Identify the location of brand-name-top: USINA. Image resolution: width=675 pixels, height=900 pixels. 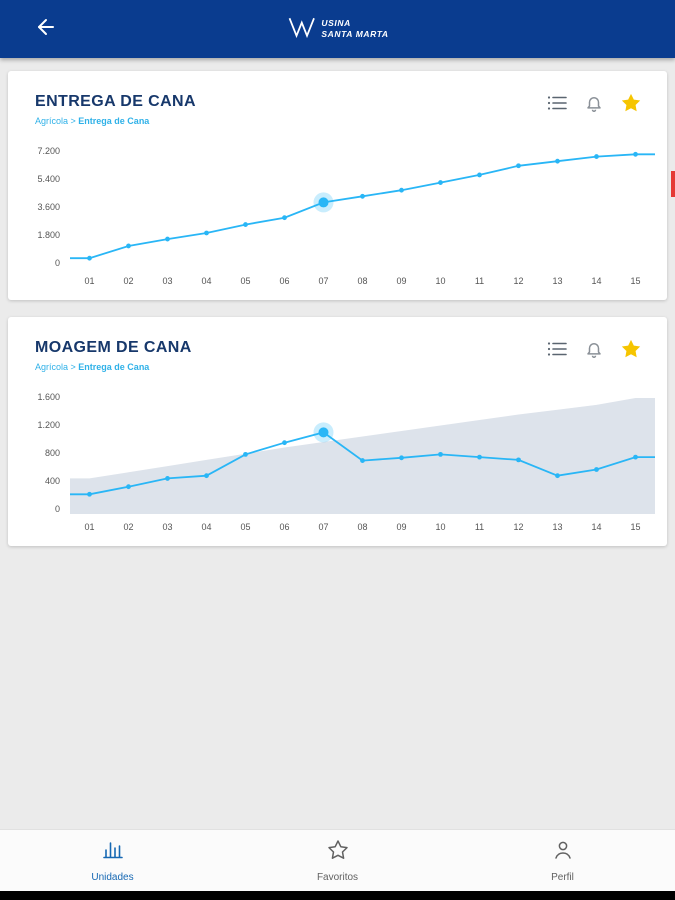
(336, 23).